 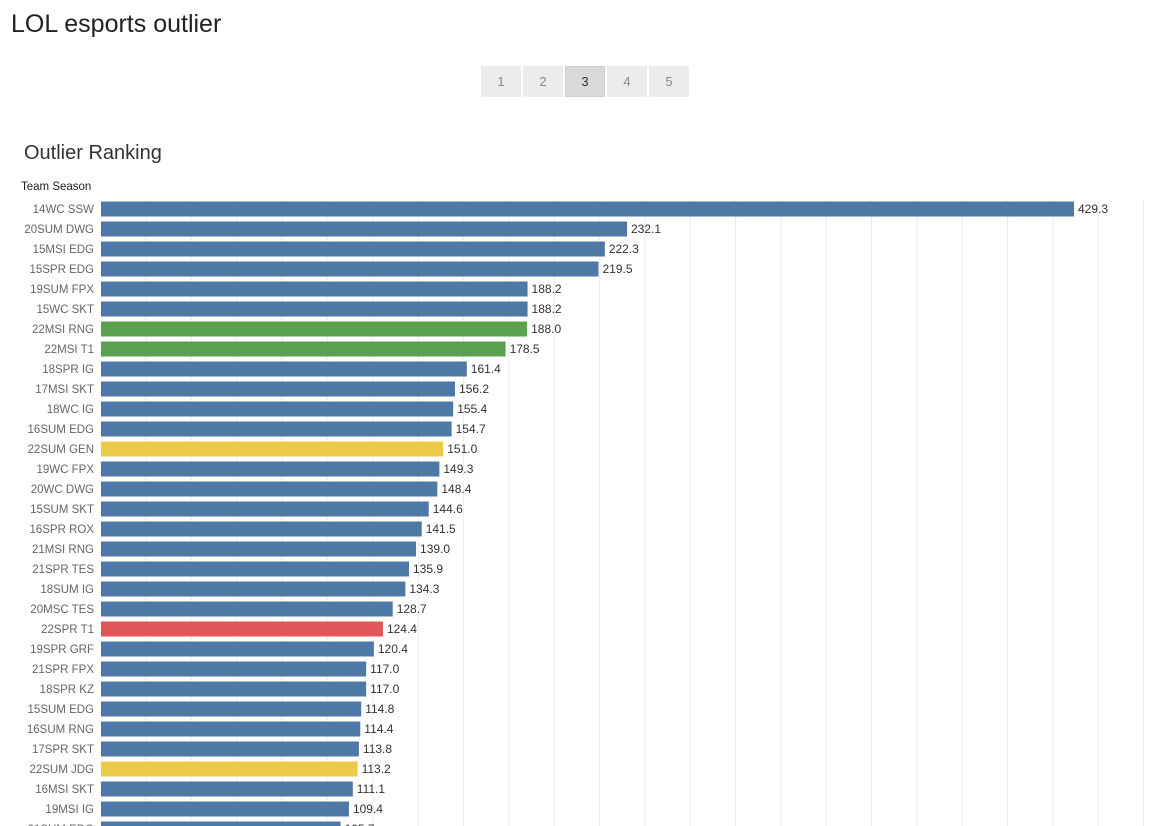 What do you see at coordinates (61, 530) in the screenshot?
I see `category-label: 16SPR ROX` at bounding box center [61, 530].